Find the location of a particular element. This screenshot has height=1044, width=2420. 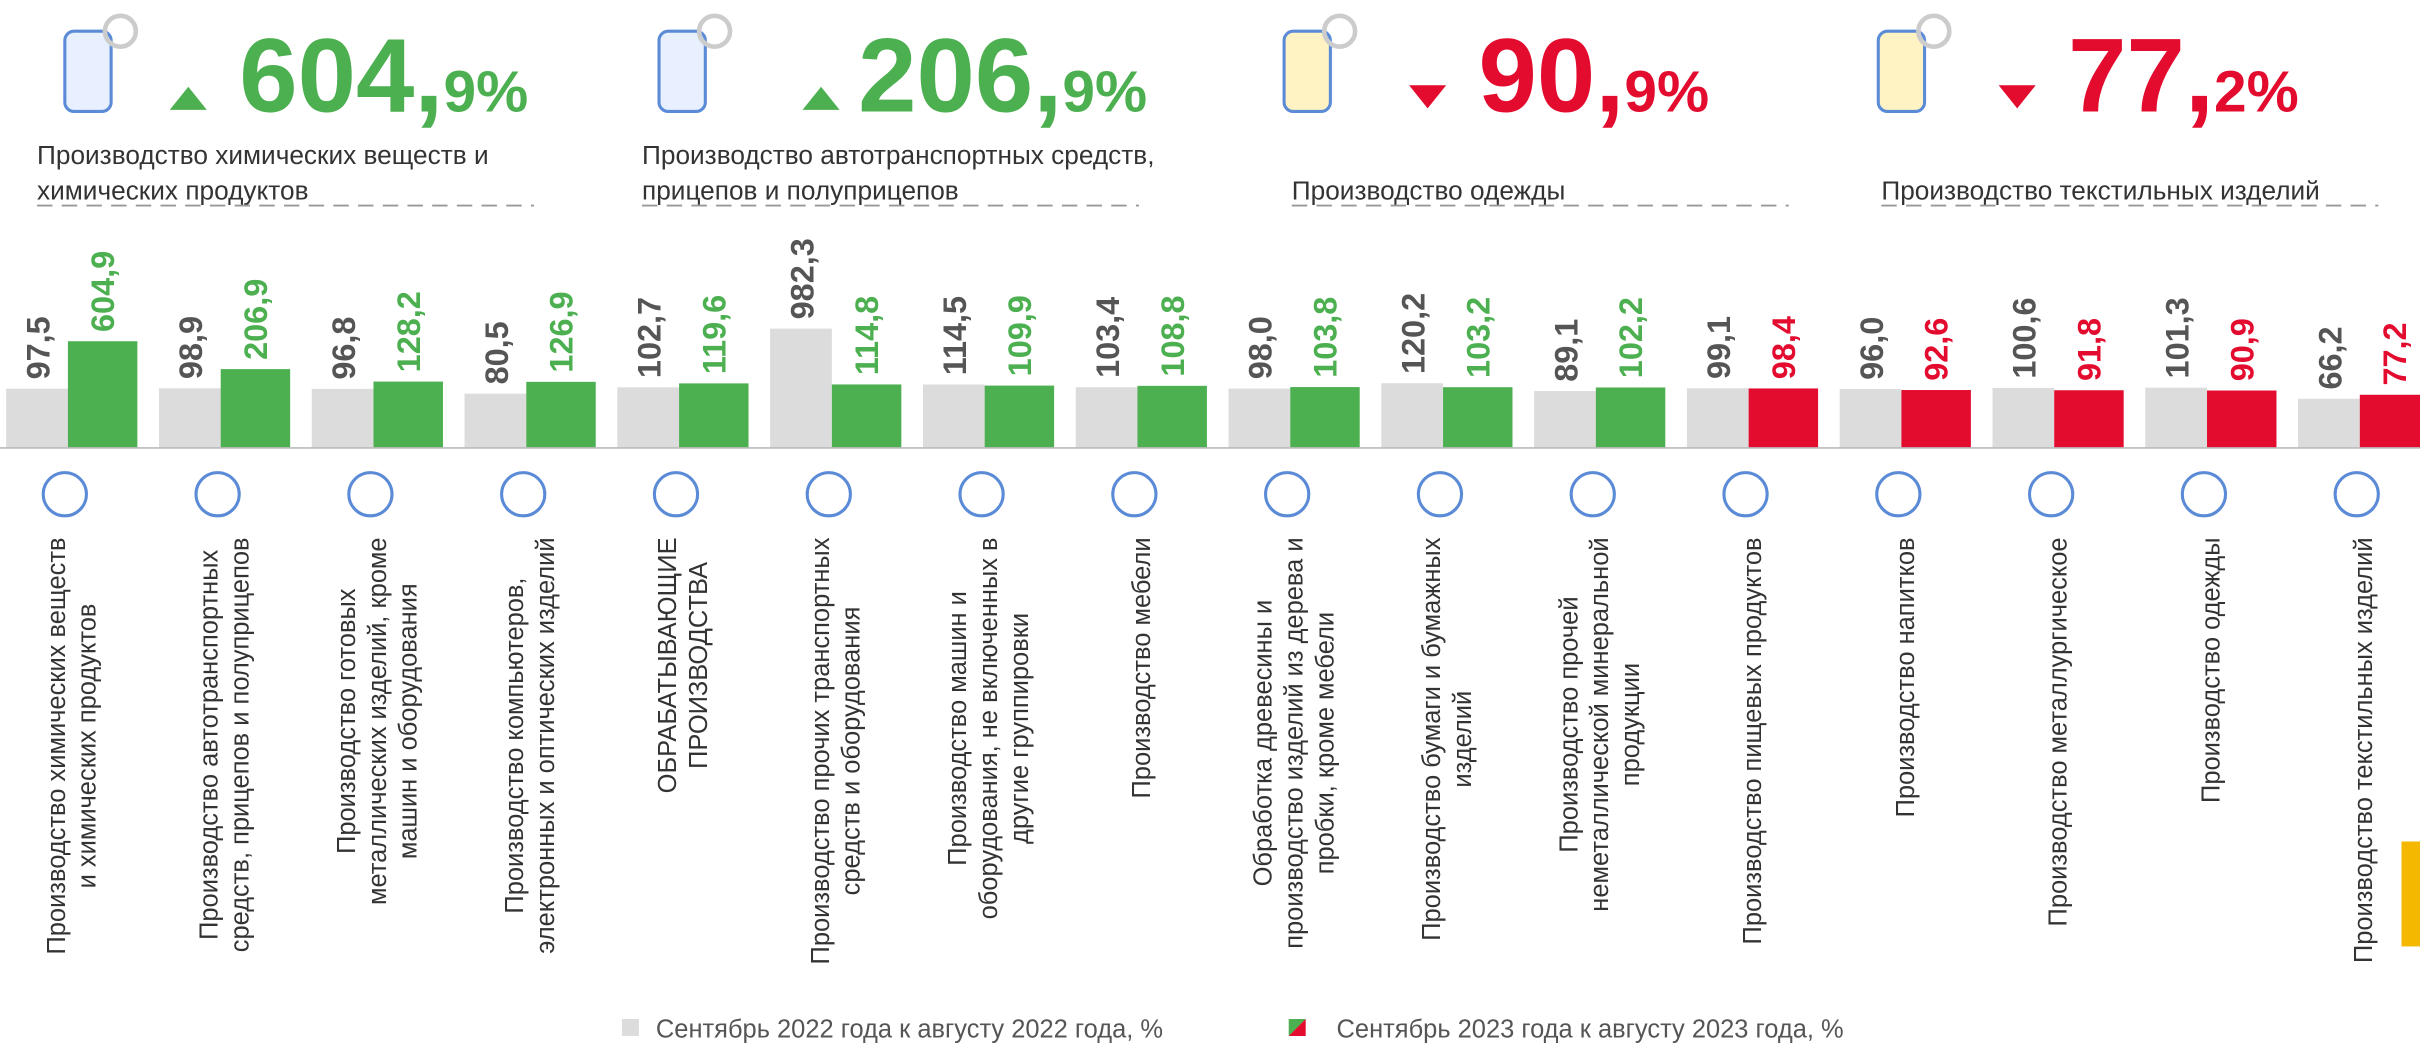

value-label: 103,8 is located at coordinates (1326, 337).